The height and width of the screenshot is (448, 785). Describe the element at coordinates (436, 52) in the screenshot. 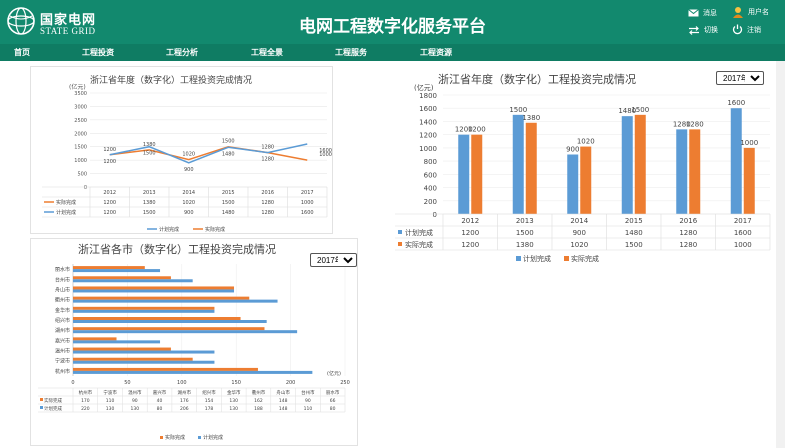

I see `nav-resources: 工程资源` at that location.